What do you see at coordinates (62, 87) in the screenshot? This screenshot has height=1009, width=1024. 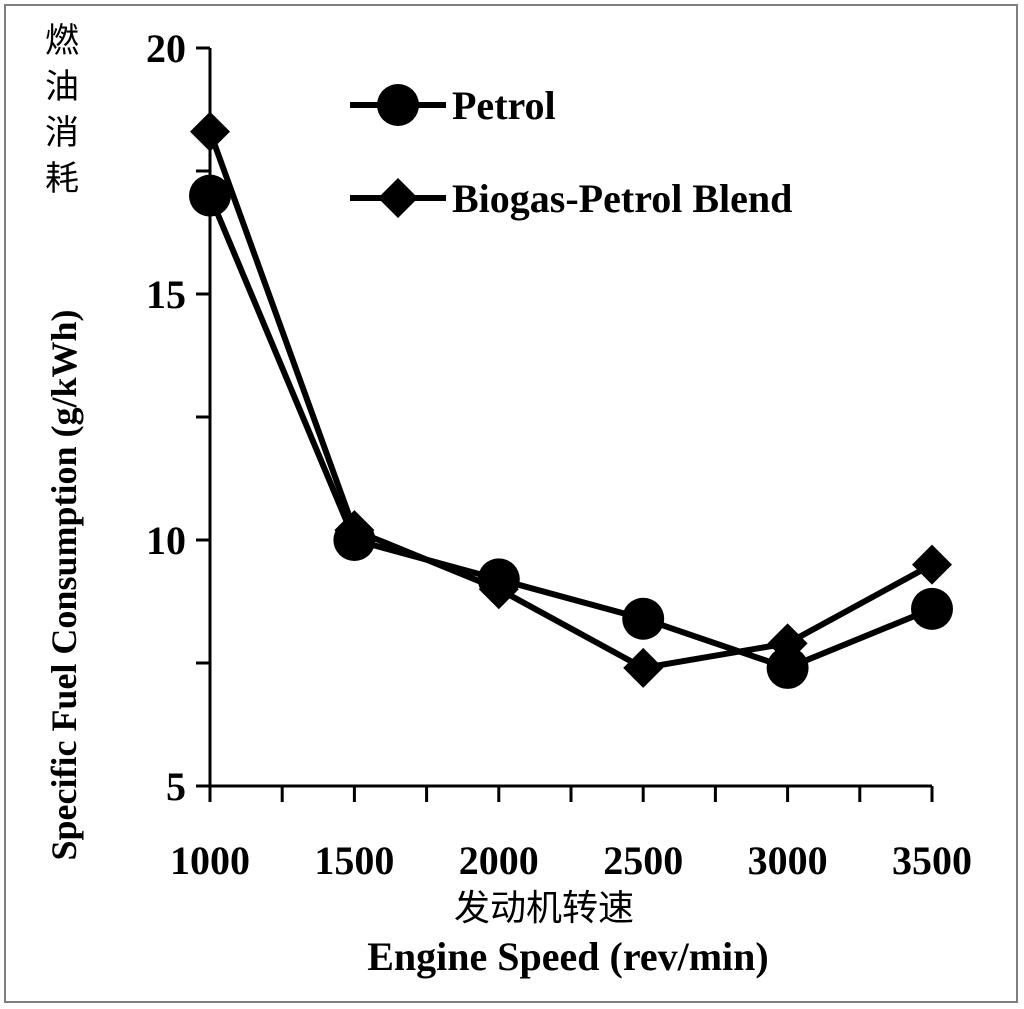 I see `y-axis-title-cn-line-2: 油` at bounding box center [62, 87].